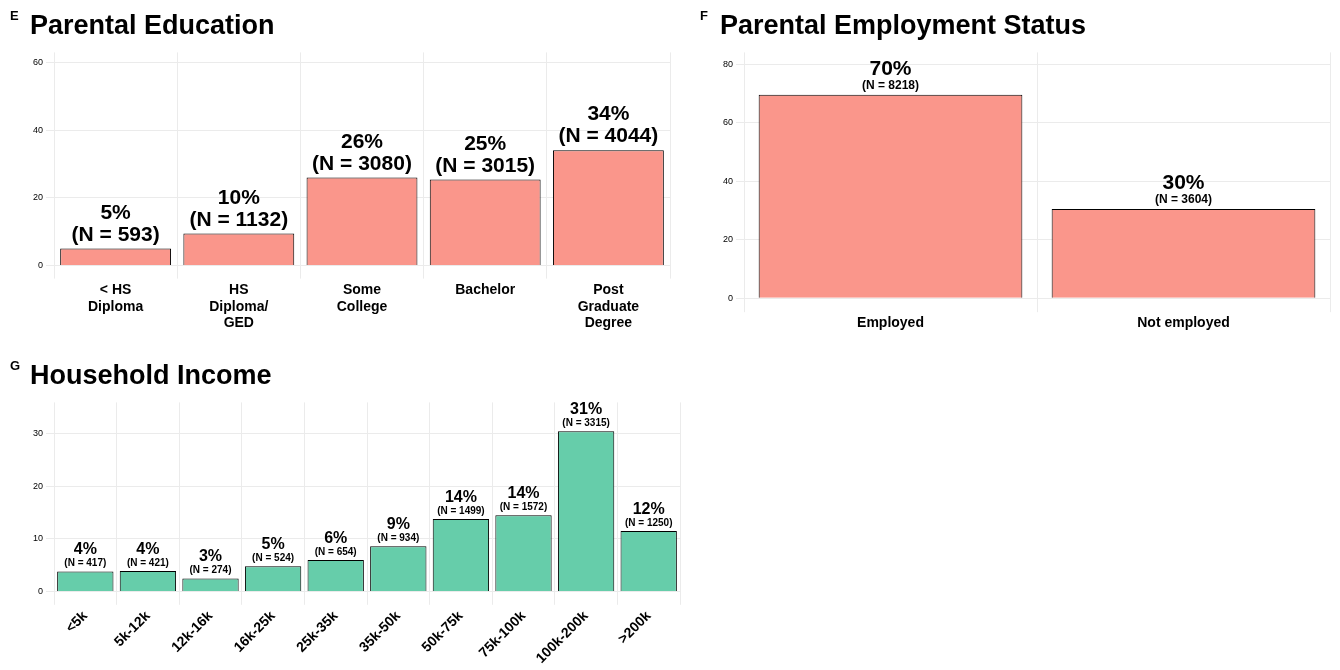 Image resolution: width=1340 pixels, height=670 pixels. Describe the element at coordinates (76, 621) in the screenshot. I see `x-tick-label: <5k` at that location.